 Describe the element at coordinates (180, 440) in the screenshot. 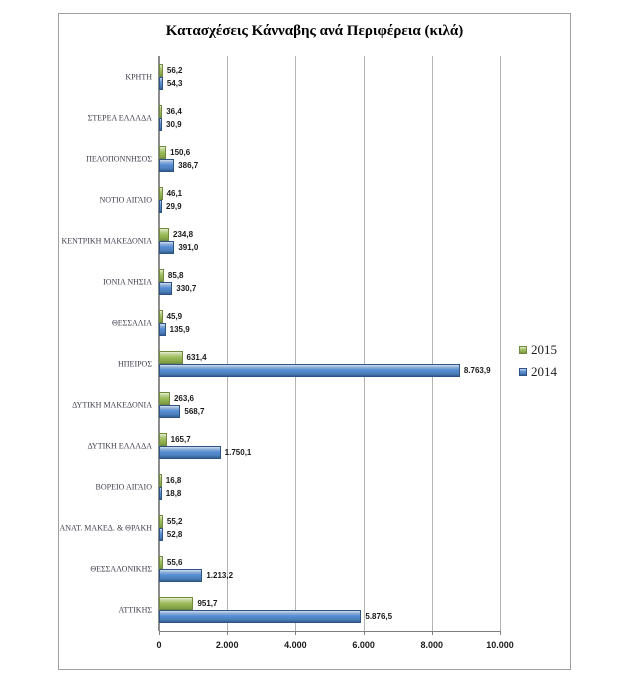

I see `value-label-2015: 165,7` at that location.